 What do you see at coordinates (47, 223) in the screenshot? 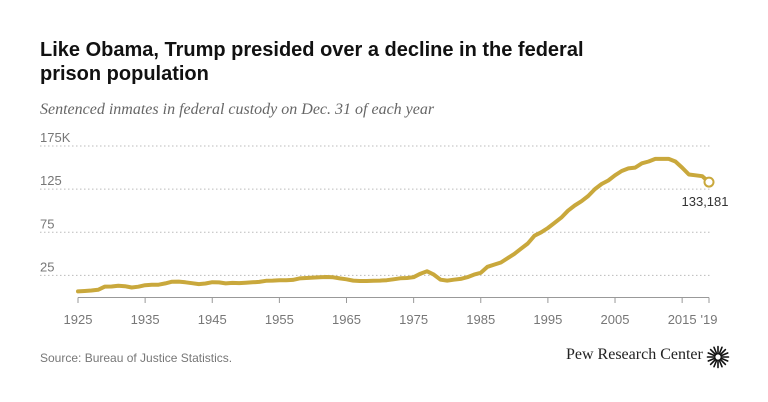
I see `y-tick-label: 75` at bounding box center [47, 223].